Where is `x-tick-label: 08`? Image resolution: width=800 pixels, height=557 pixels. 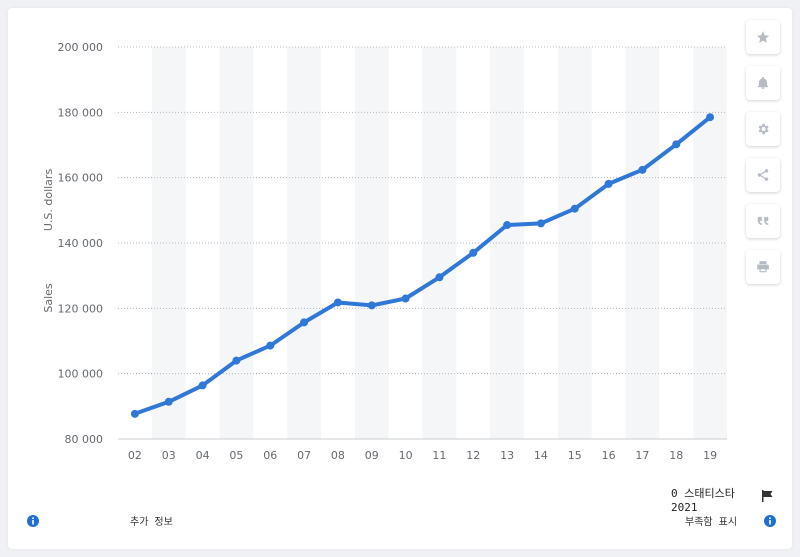 x-tick-label: 08 is located at coordinates (338, 455).